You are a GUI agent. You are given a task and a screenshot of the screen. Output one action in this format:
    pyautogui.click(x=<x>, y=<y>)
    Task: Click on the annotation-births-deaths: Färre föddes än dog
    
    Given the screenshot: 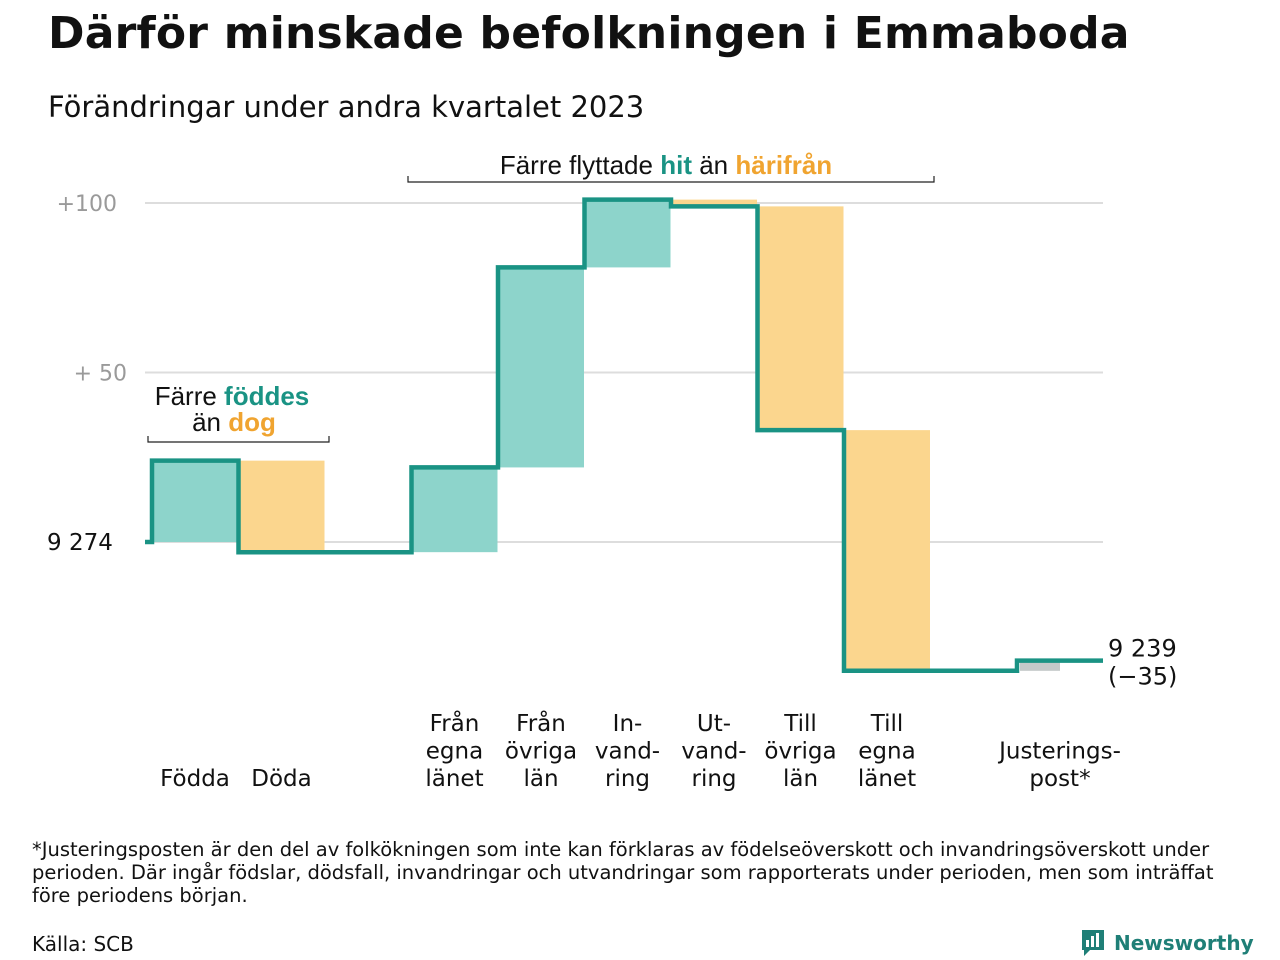 What is the action you would take?
    pyautogui.click(x=238, y=412)
    